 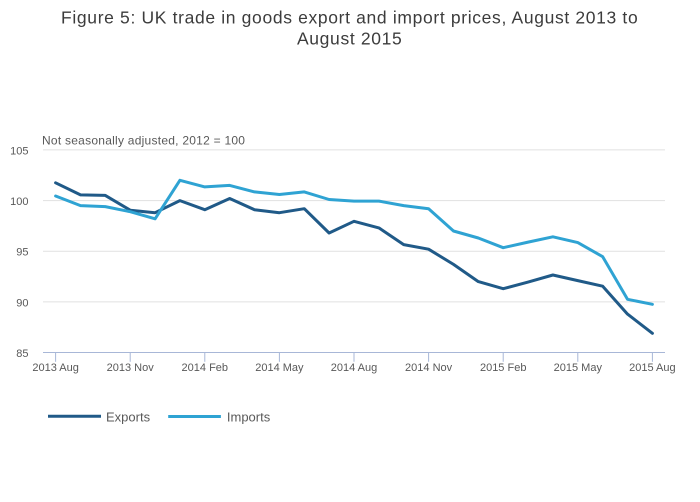 I want to click on svg-text: 100, so click(x=19, y=202).